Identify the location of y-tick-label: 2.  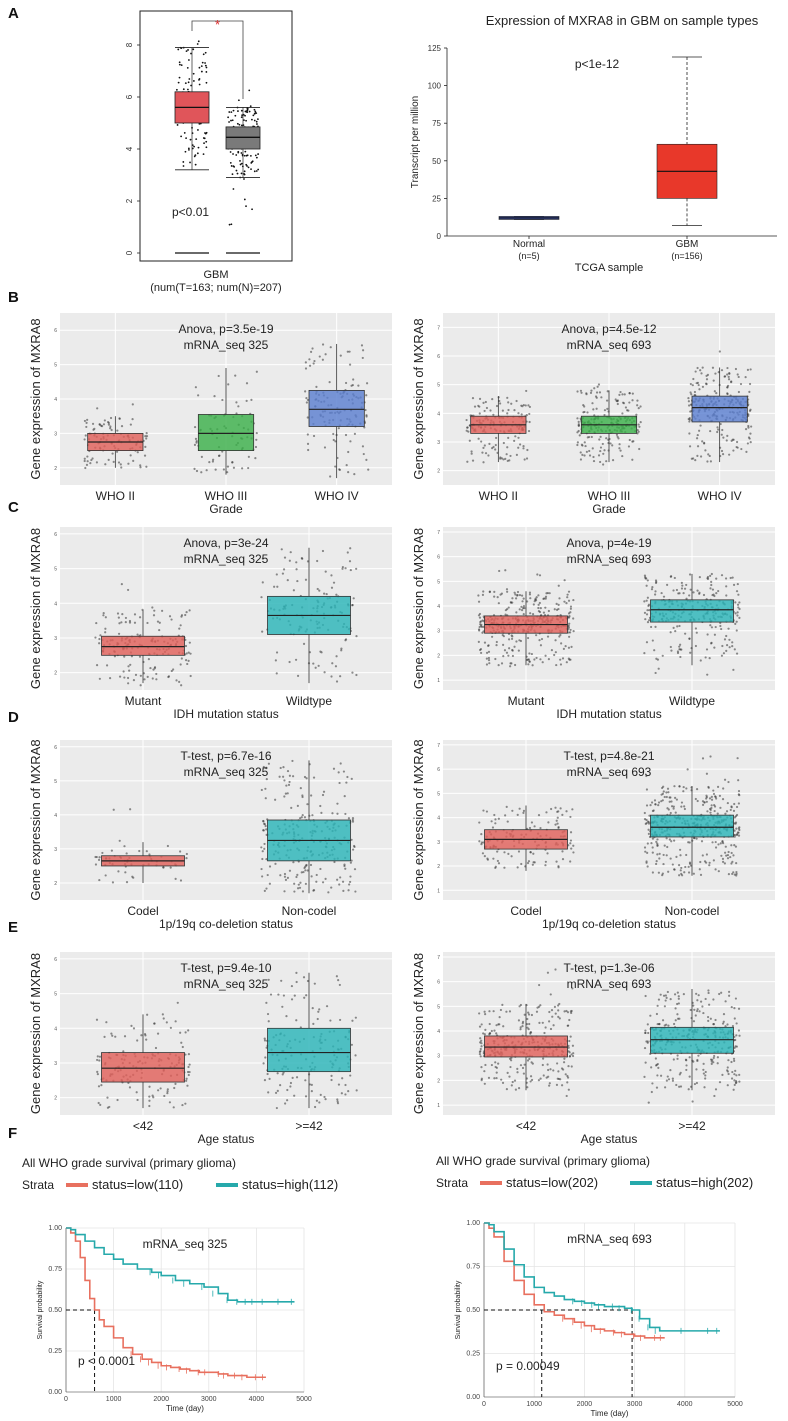
(438, 472).